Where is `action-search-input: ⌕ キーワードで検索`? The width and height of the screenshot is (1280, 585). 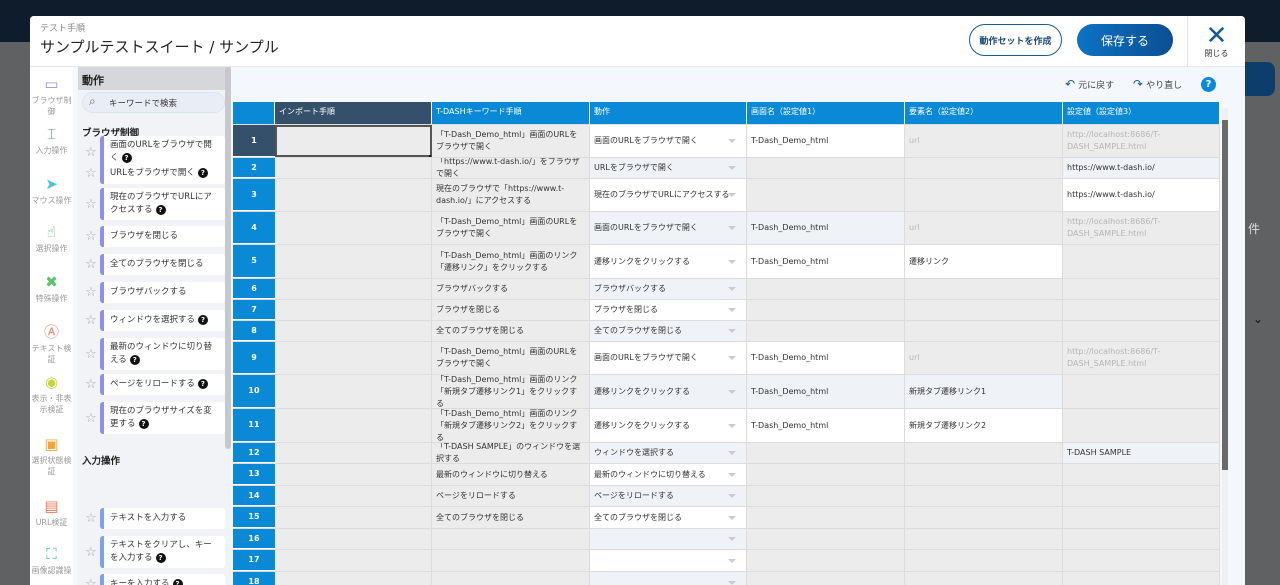
action-search-input: ⌕ キーワードで検索 is located at coordinates (153, 102).